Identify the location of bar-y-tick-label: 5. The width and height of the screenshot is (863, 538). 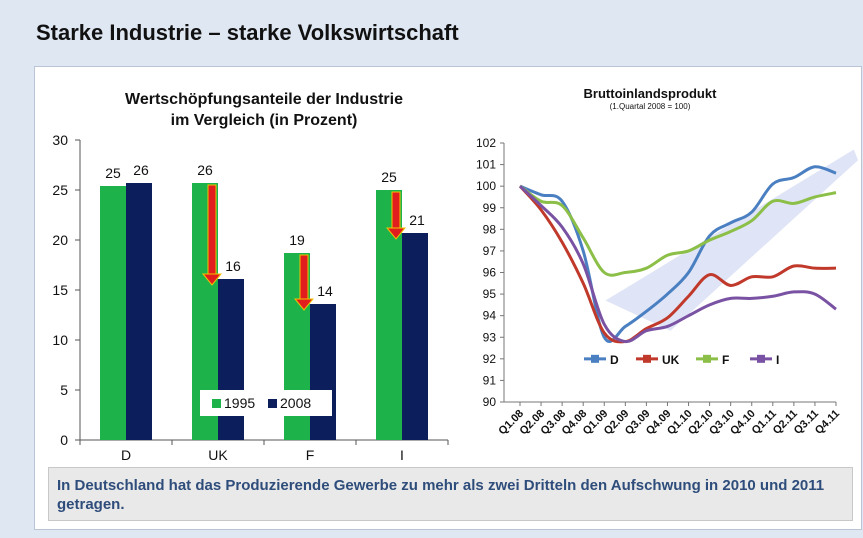
(64, 390).